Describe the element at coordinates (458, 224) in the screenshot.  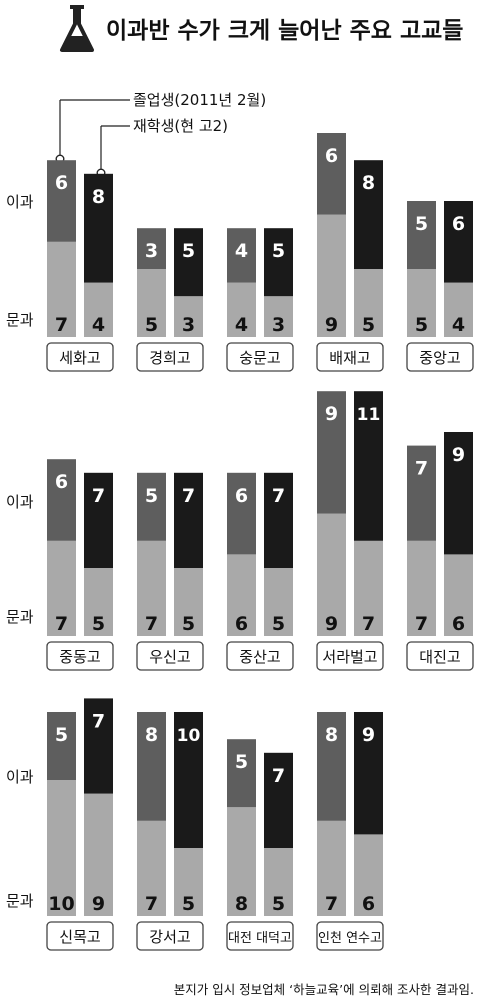
I see `value-label-science-current: 6` at that location.